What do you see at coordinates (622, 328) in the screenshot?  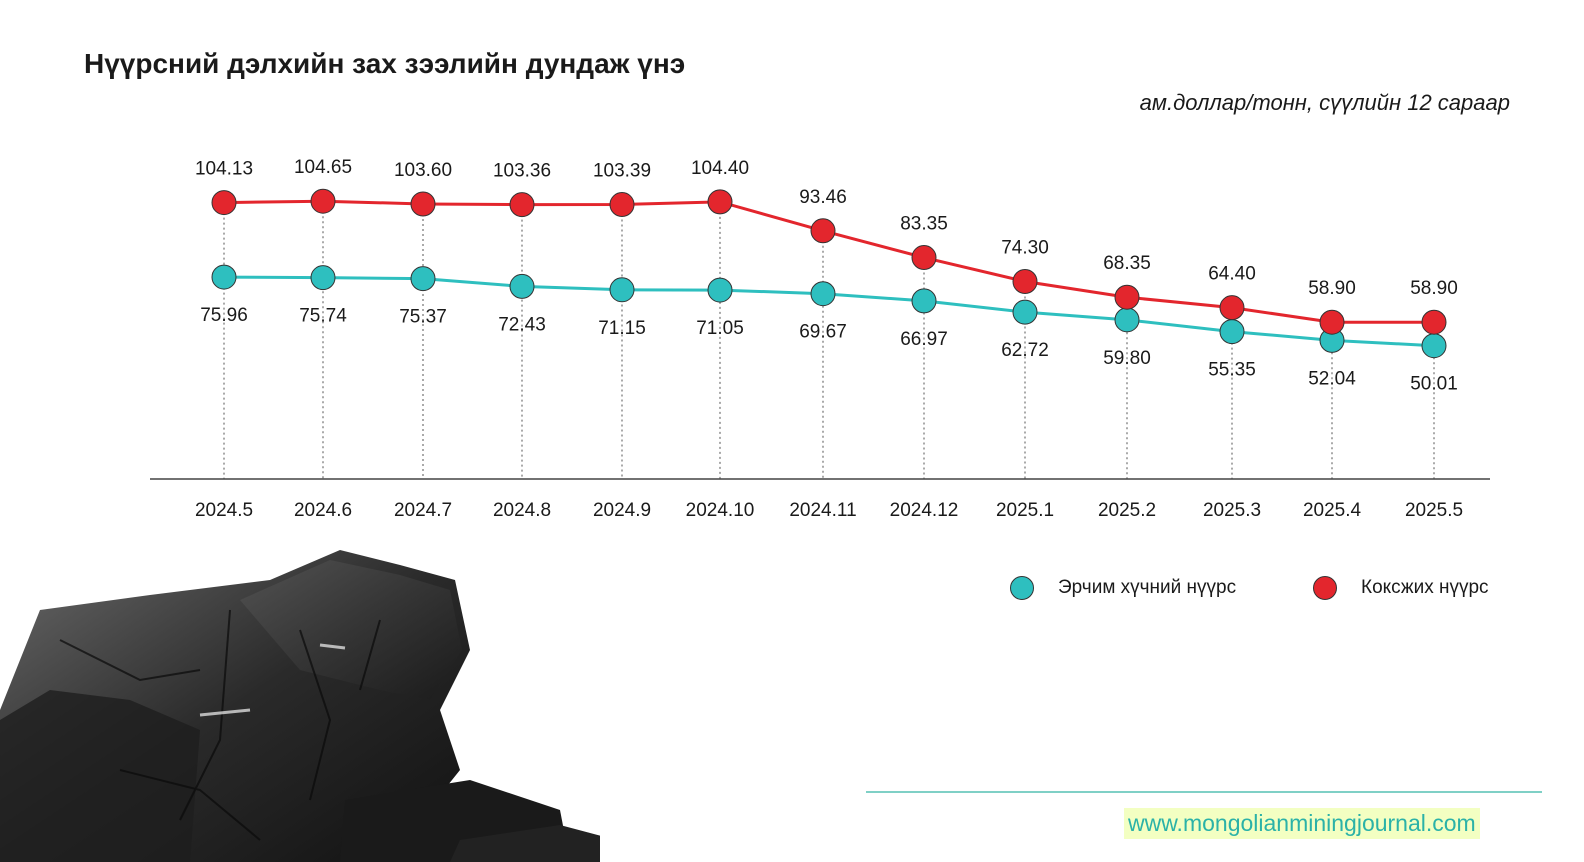 I see `thermal-data-label: 71.15` at bounding box center [622, 328].